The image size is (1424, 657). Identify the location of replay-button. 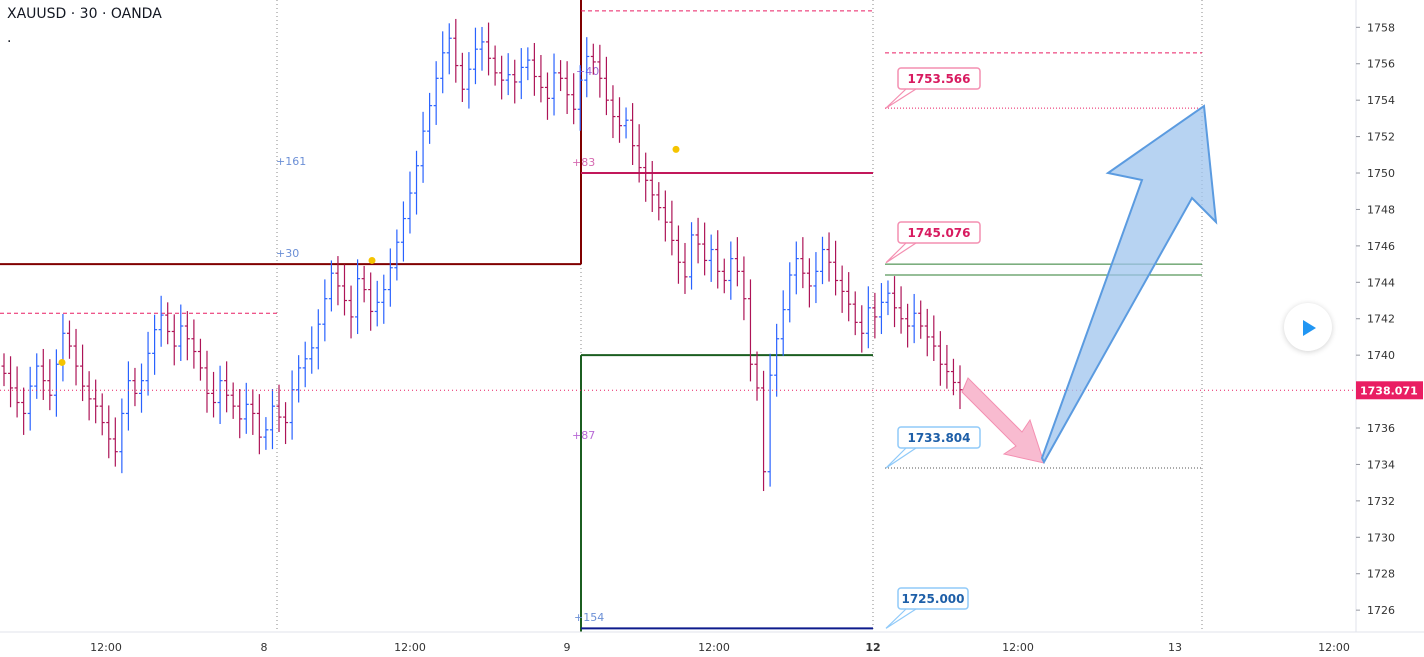
(1308, 327).